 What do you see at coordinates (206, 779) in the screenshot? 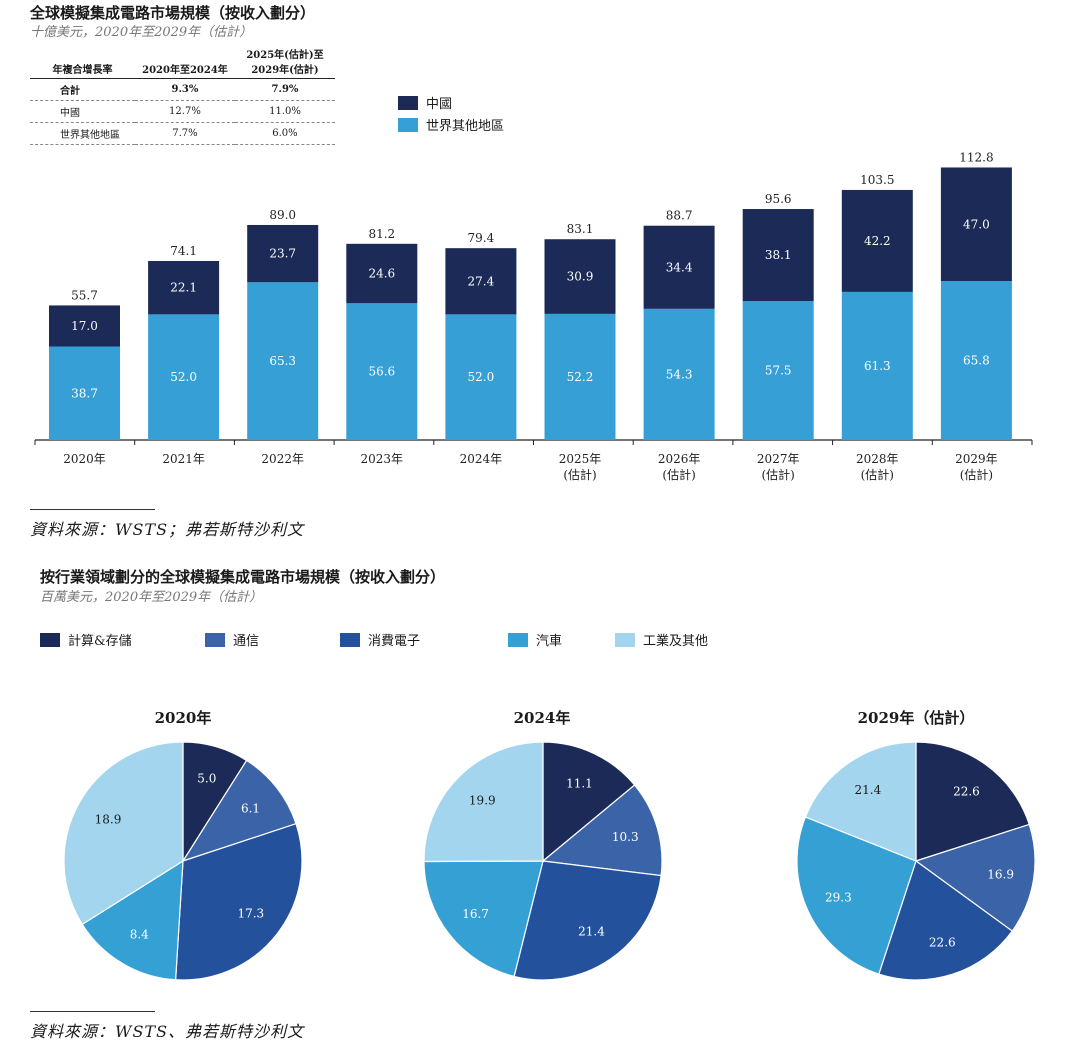
I see `pie-slice-label: 5.0` at bounding box center [206, 779].